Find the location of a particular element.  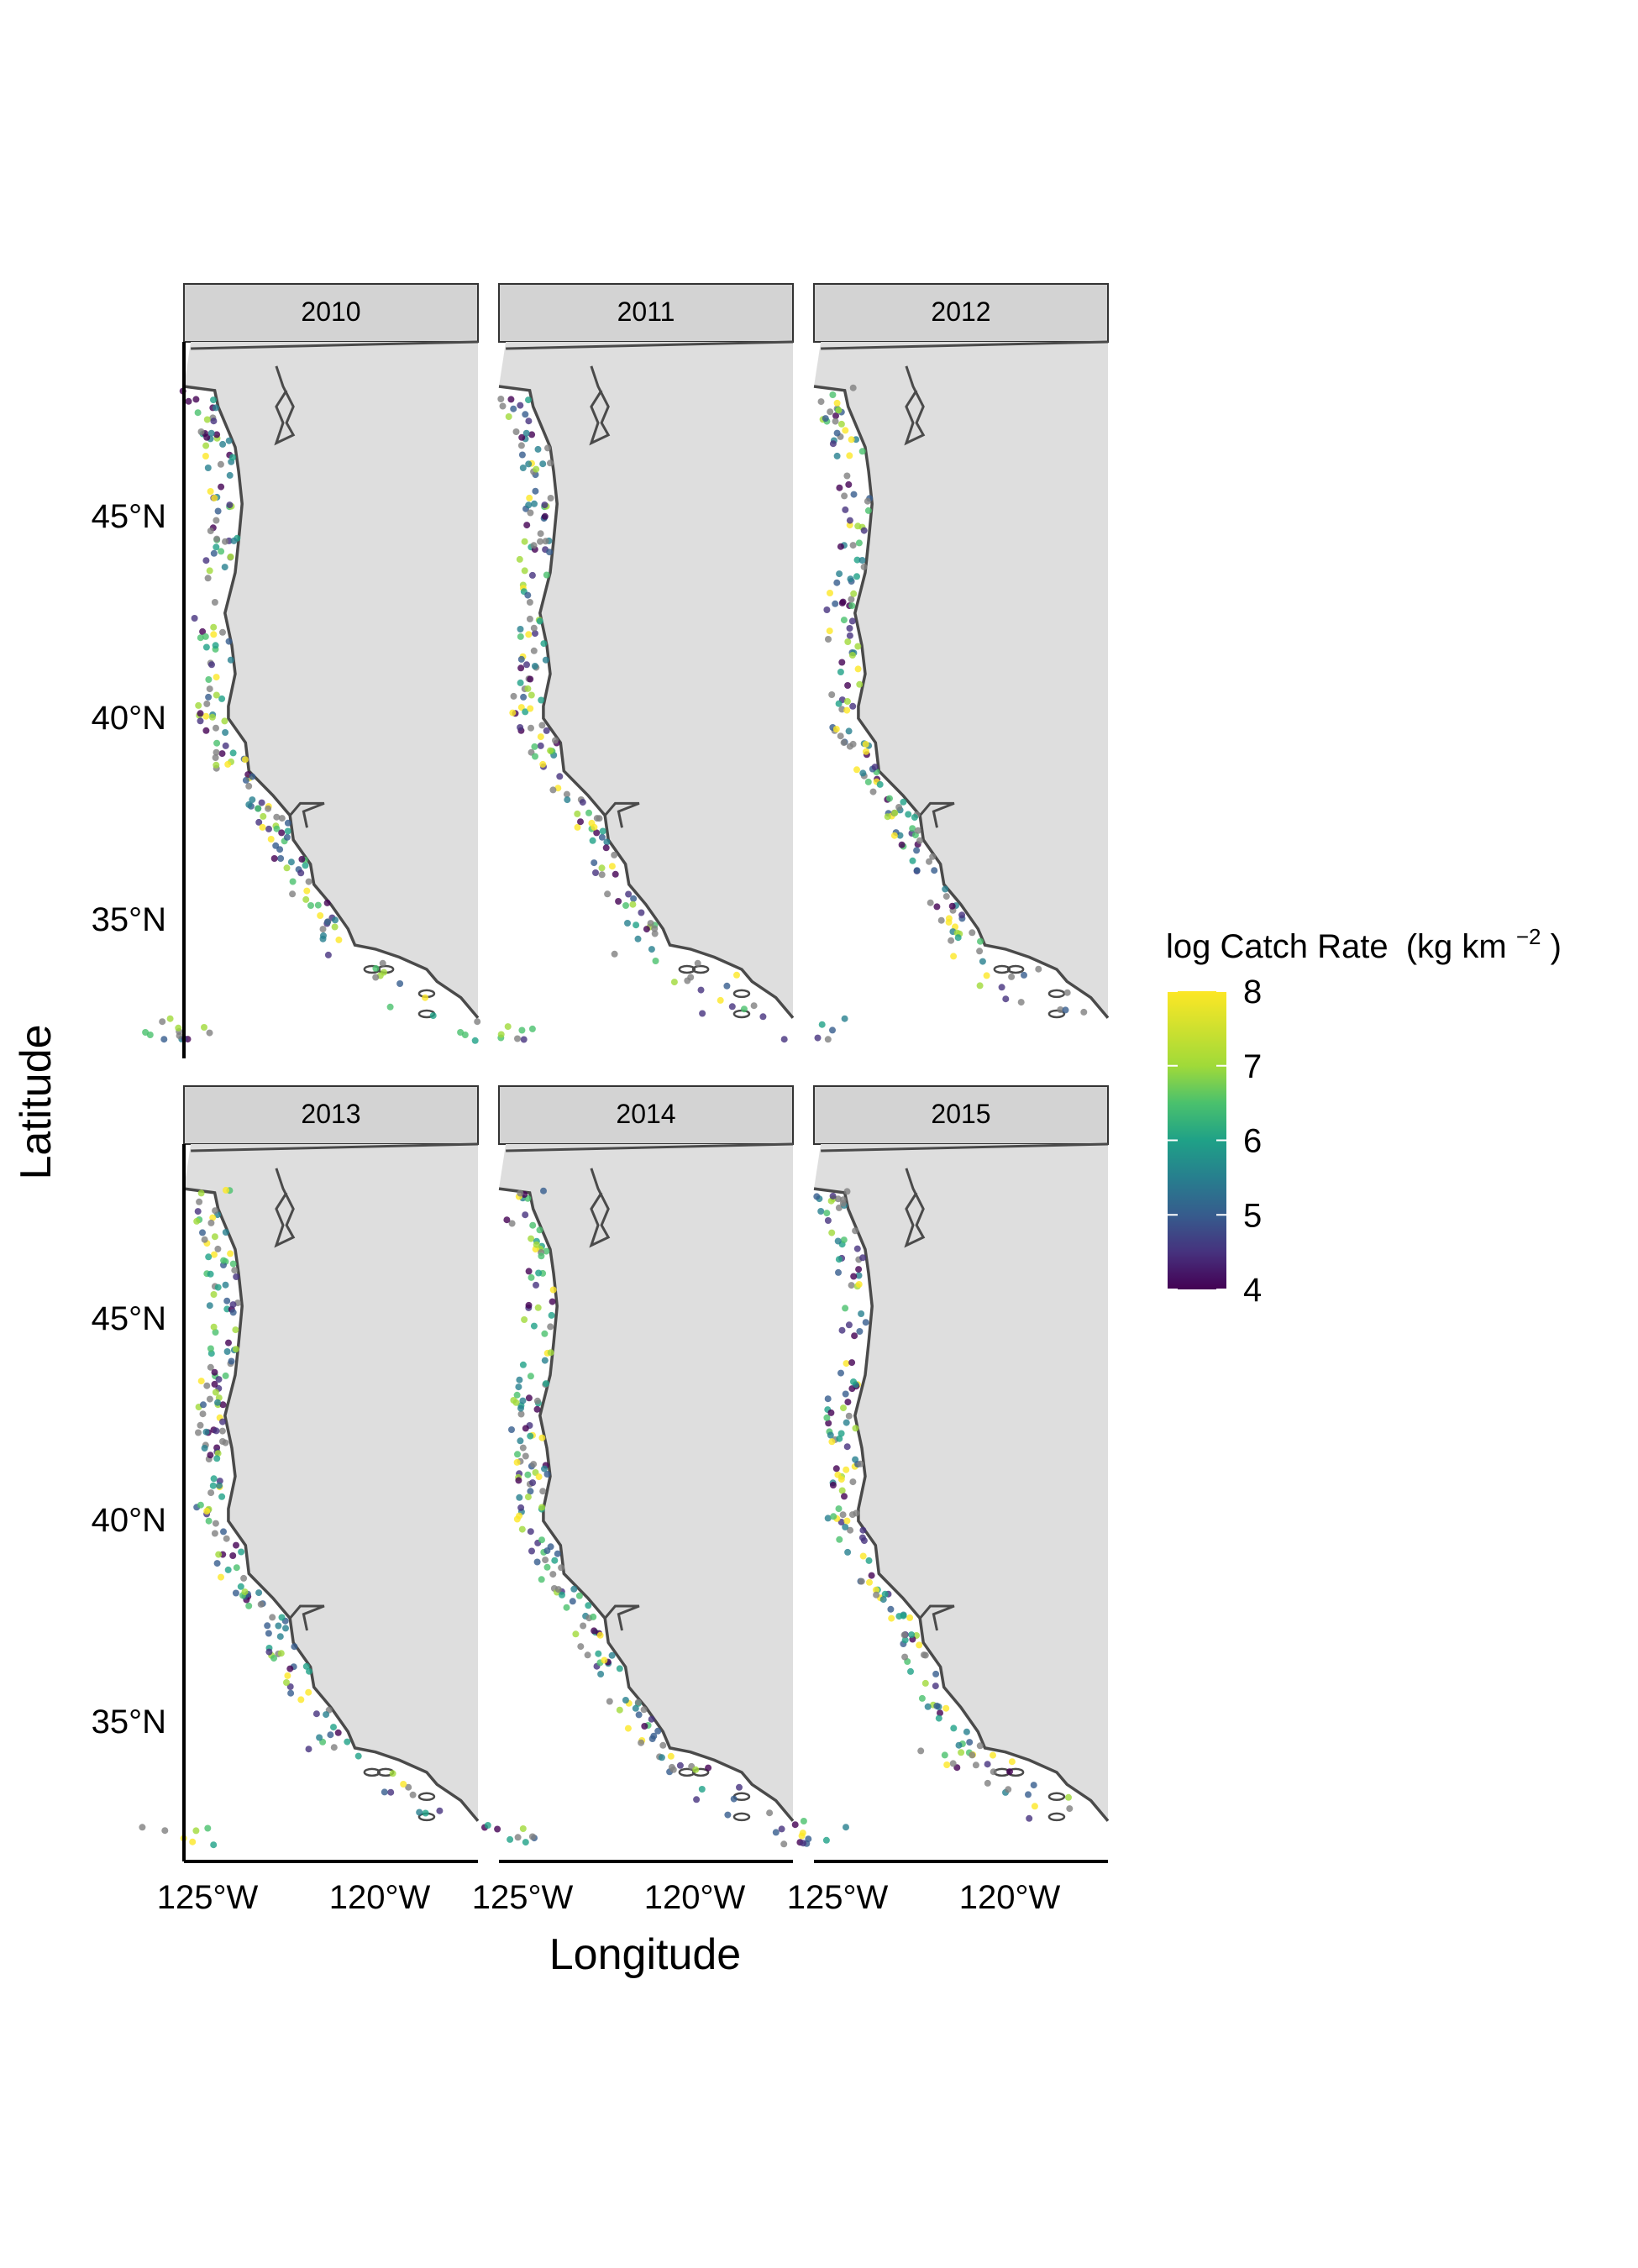

facet-panel: 2011 is located at coordinates (626, 663).